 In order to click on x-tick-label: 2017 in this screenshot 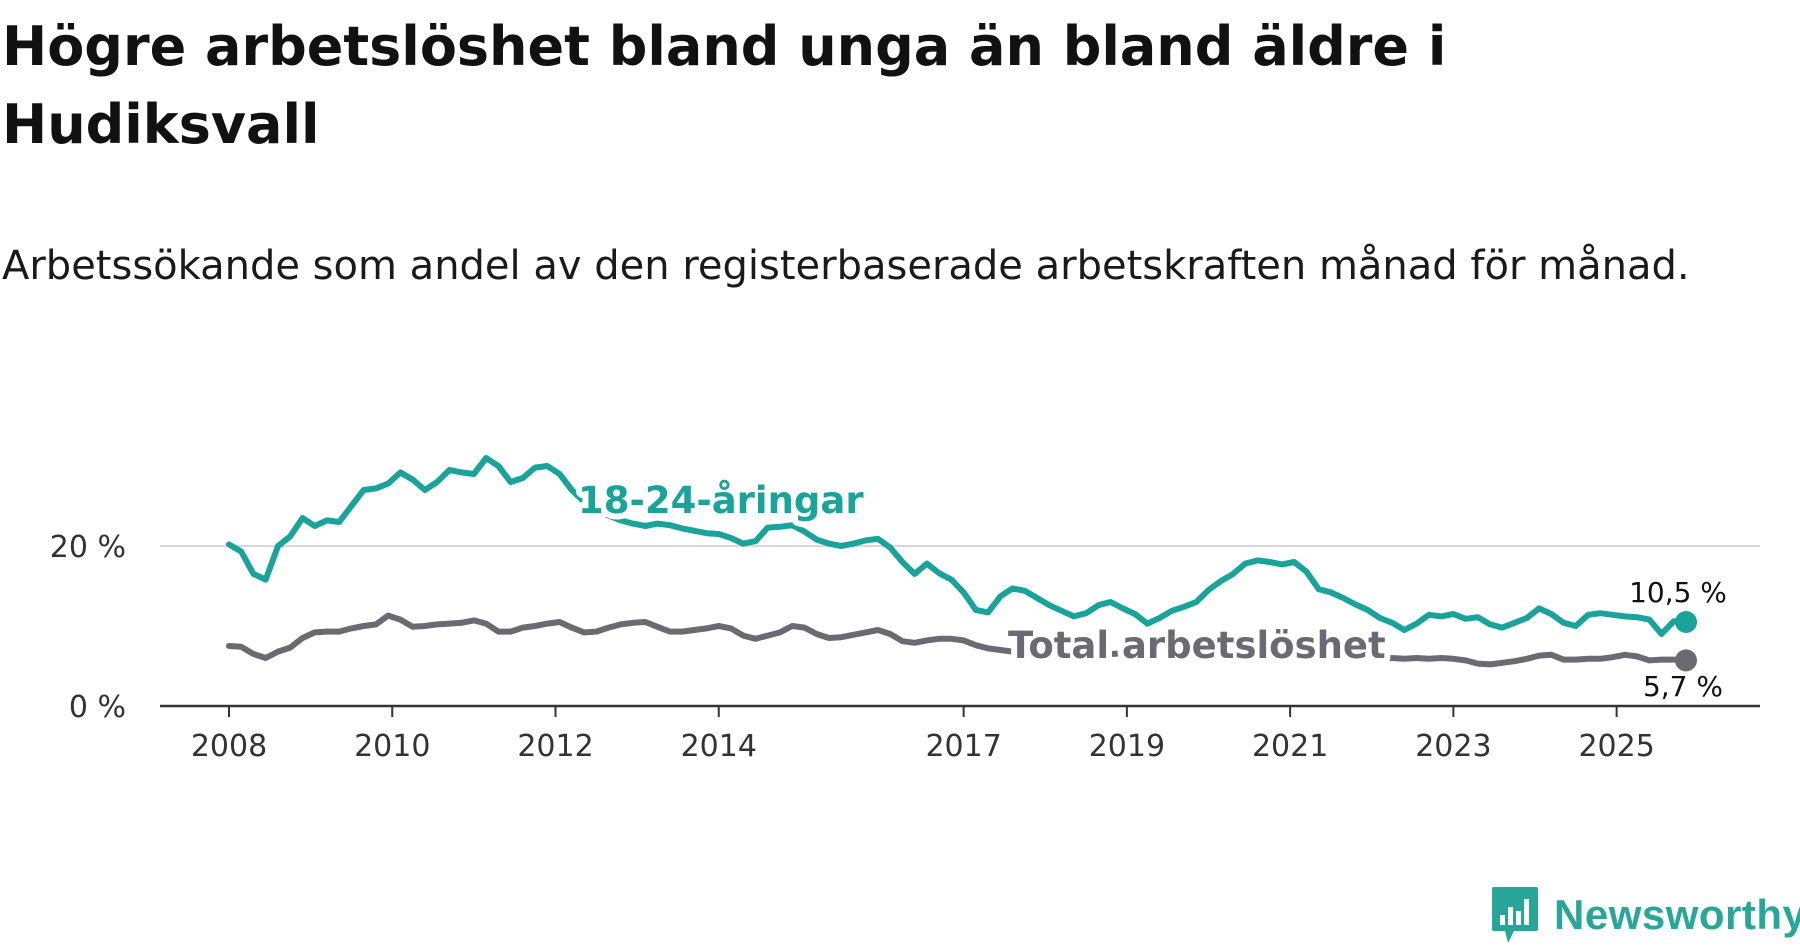, I will do `click(963, 746)`.